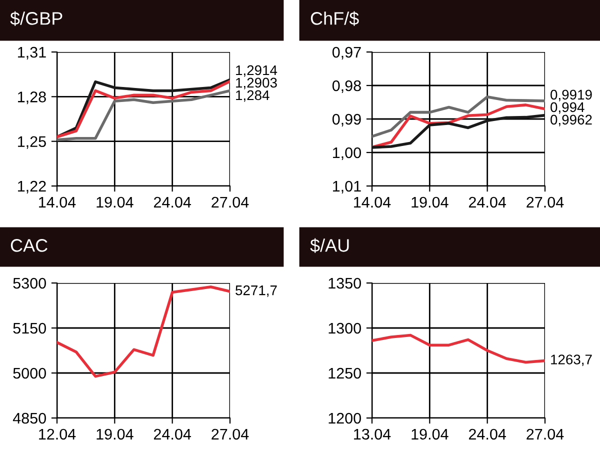  I want to click on text: 1,2903, so click(256, 84).